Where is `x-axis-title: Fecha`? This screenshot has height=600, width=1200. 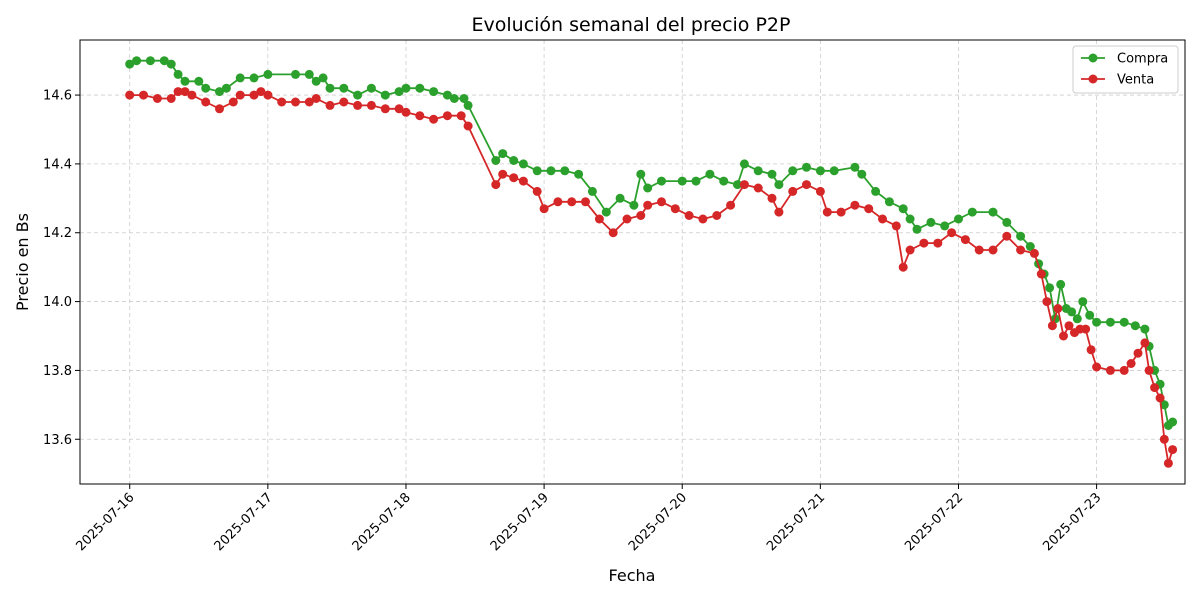 x-axis-title: Fecha is located at coordinates (632, 575).